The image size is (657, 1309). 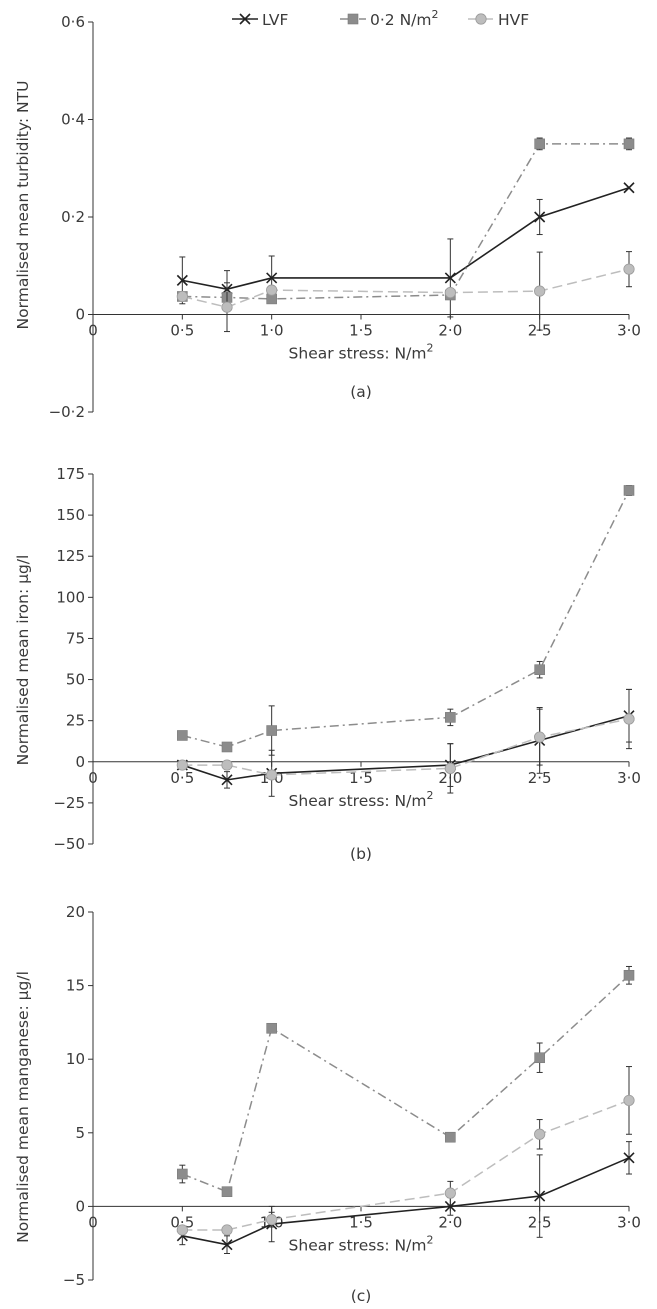 I want to click on y-tick-label: 0·2, so click(x=73, y=217).